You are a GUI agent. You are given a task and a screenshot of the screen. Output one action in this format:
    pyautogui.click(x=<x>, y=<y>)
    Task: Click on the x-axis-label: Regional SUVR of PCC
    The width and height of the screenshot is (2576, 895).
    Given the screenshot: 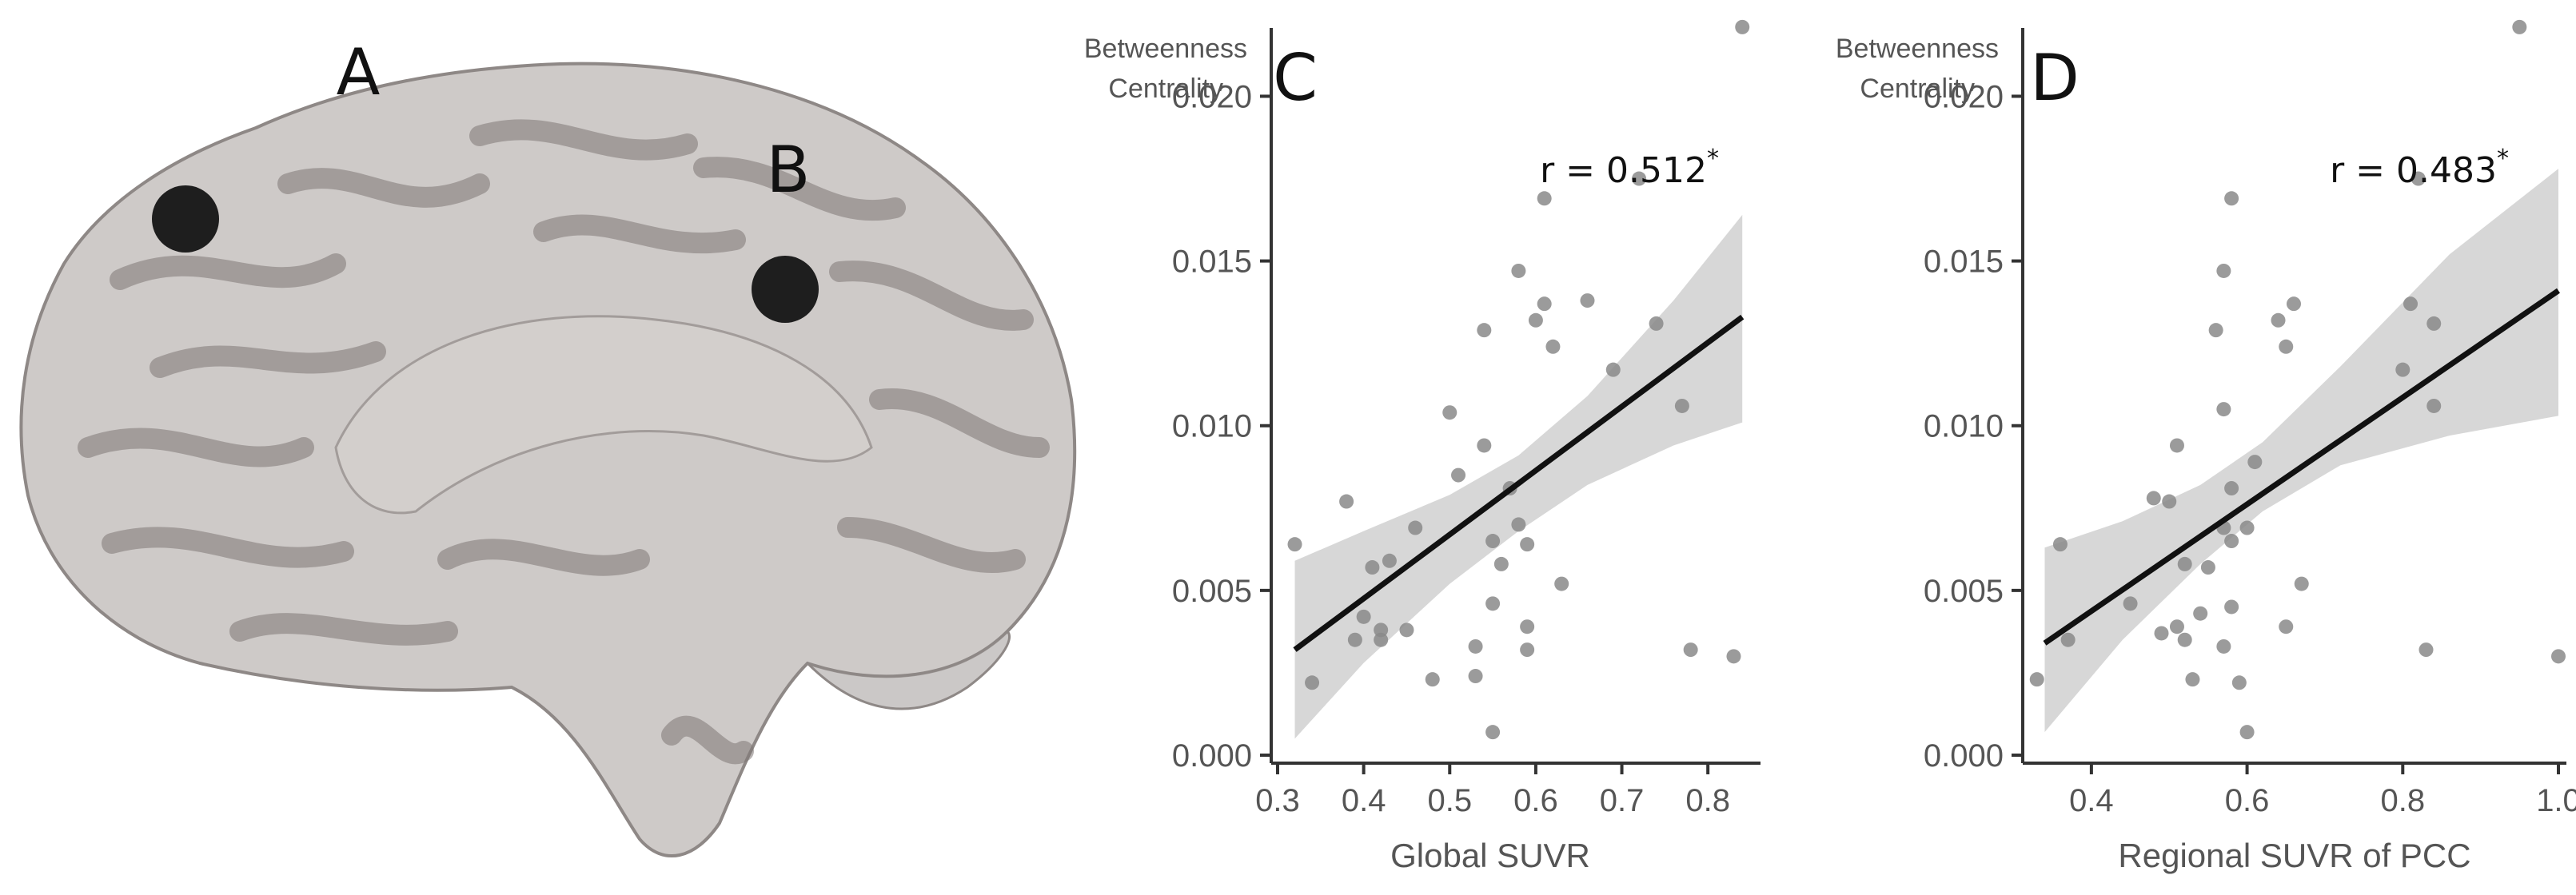 What is the action you would take?
    pyautogui.click(x=2294, y=855)
    